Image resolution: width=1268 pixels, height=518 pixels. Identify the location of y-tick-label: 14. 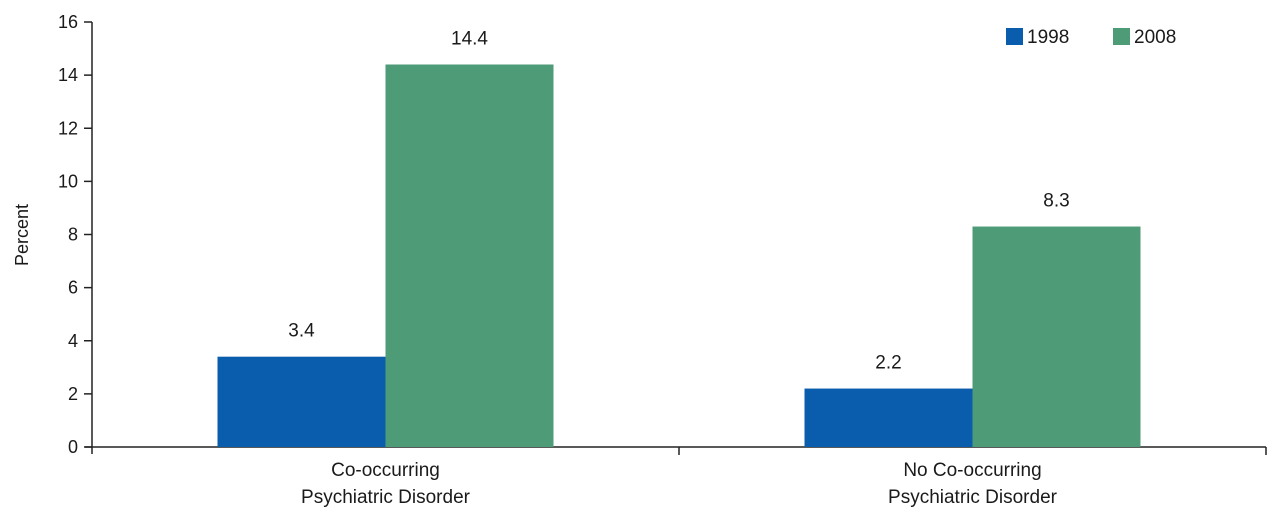
(68, 75).